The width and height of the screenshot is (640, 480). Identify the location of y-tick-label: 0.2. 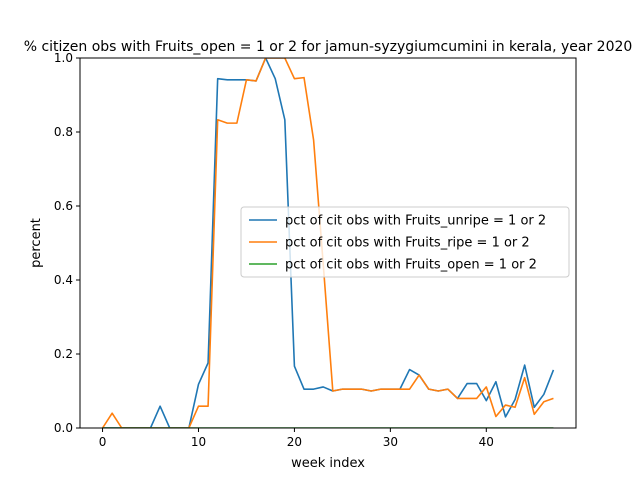
(63, 354).